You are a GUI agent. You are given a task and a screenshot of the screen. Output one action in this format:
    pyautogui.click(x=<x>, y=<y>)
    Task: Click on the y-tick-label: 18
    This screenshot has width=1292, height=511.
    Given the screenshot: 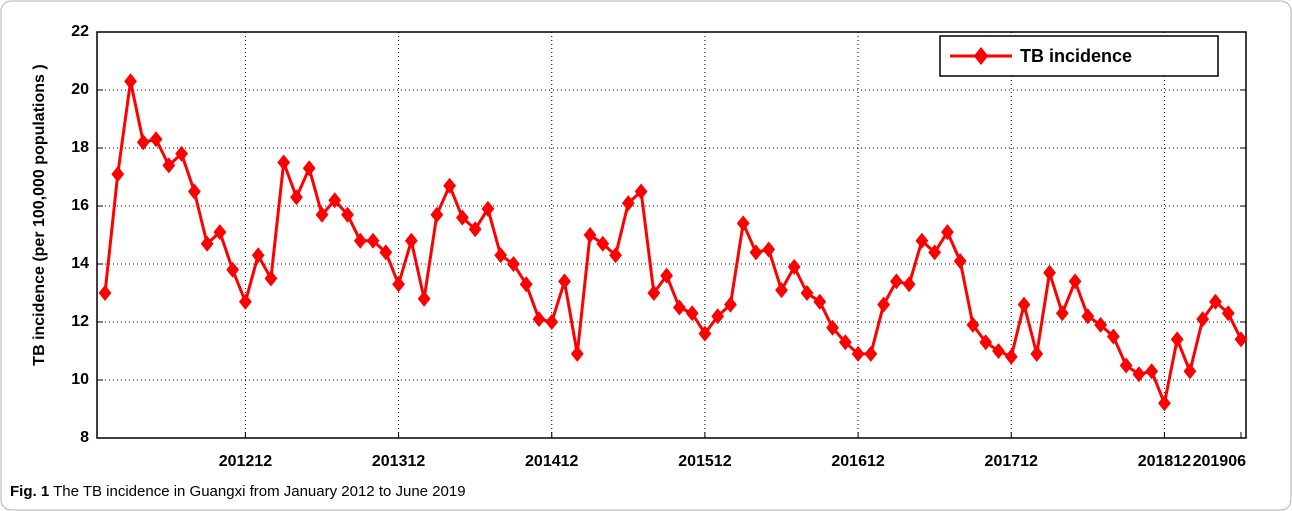 What is the action you would take?
    pyautogui.click(x=80, y=147)
    